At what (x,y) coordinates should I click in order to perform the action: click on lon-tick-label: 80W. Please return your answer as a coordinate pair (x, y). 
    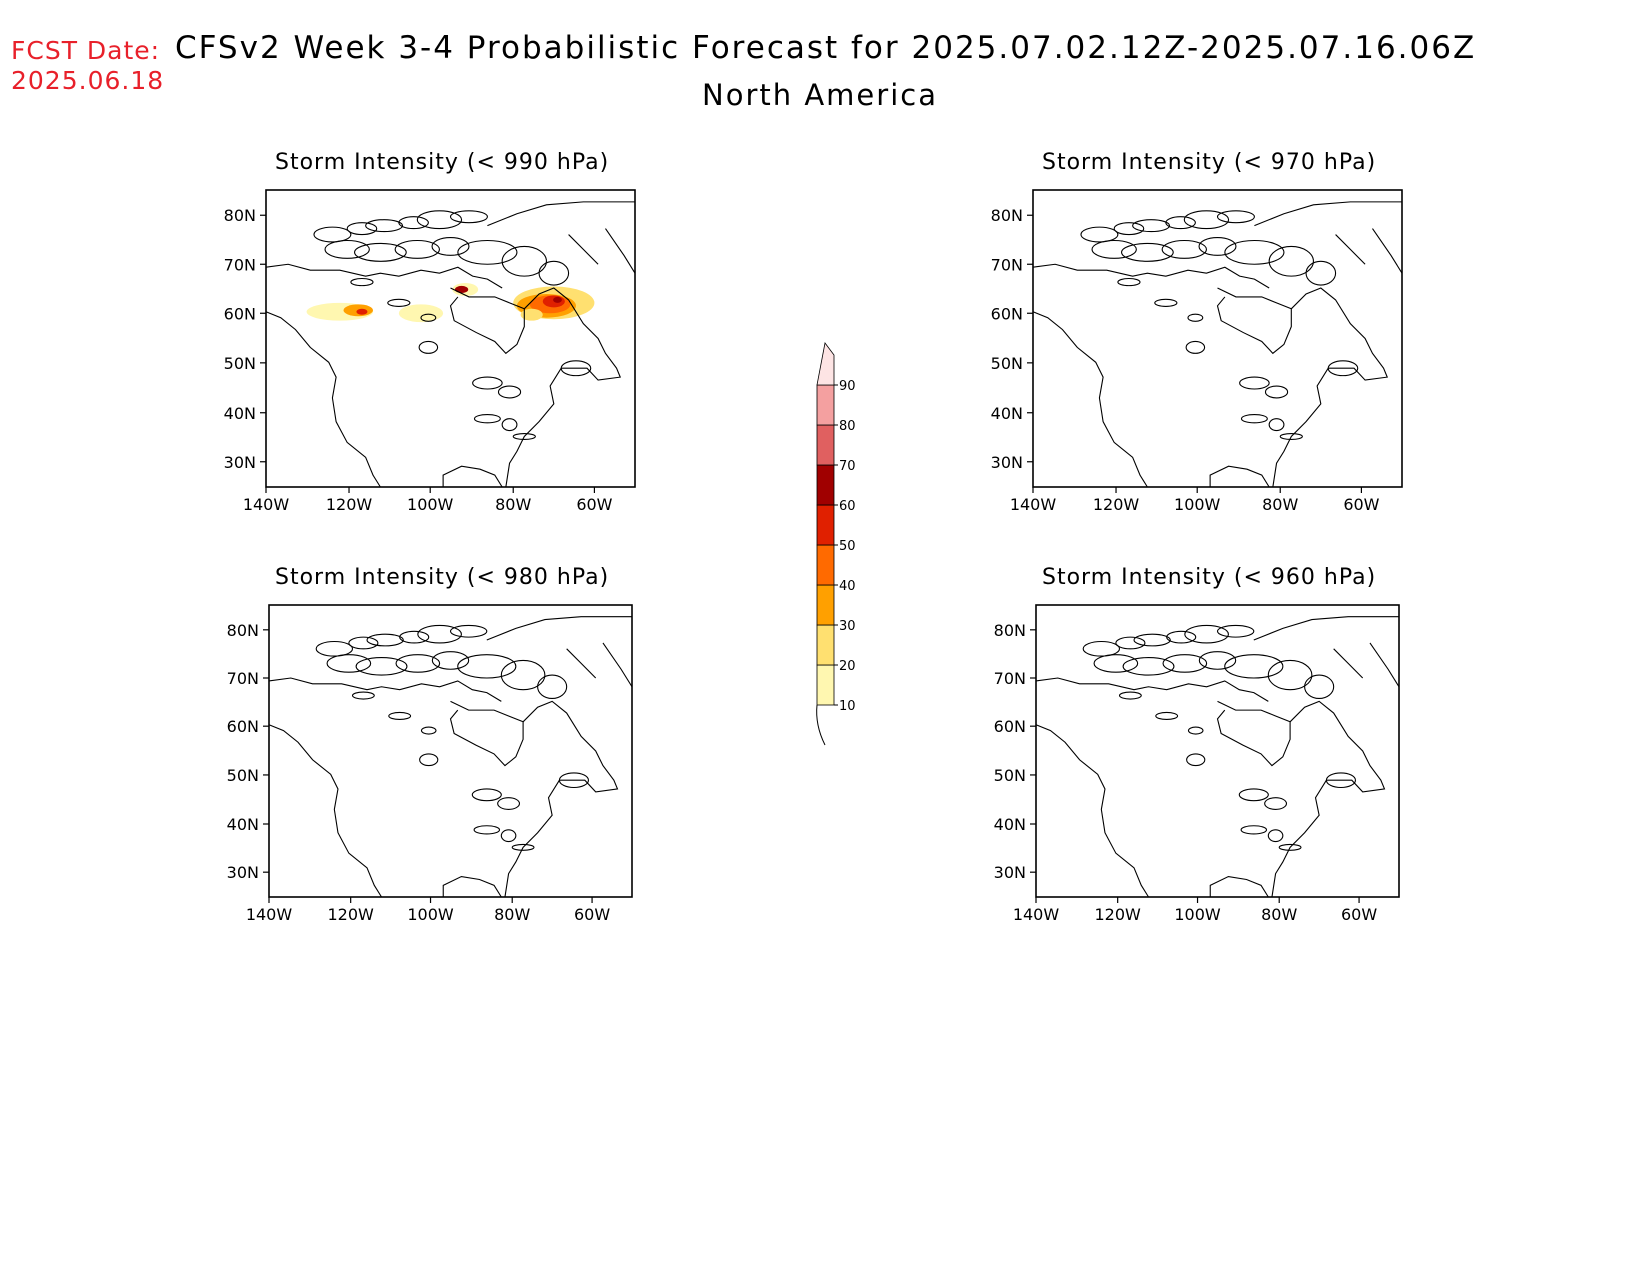
    Looking at the image, I should click on (1279, 914).